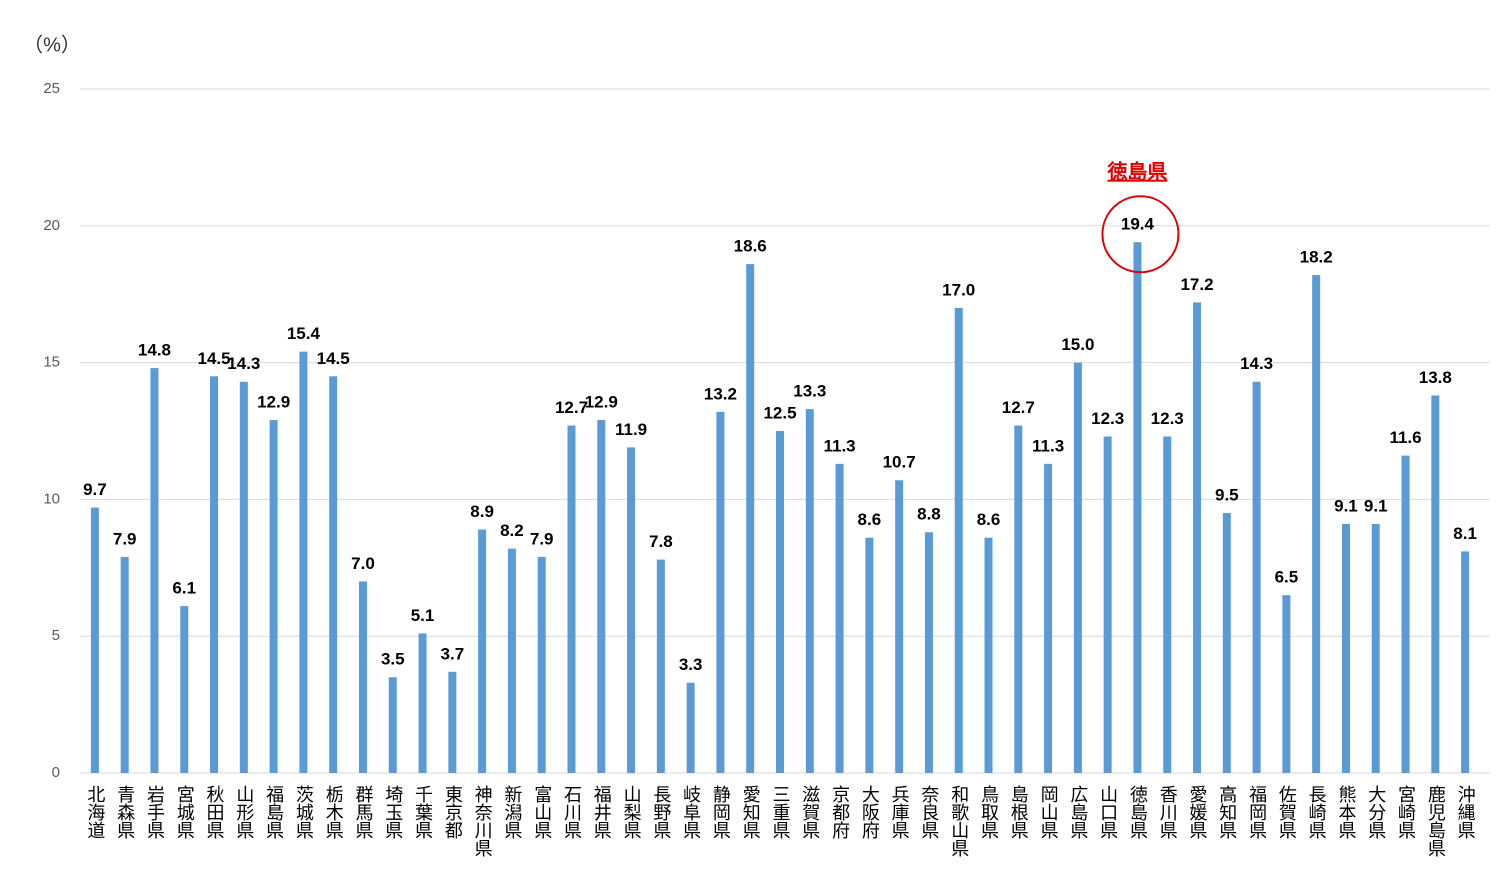 The height and width of the screenshot is (889, 1504). I want to click on x-tick-label: 静岡県, so click(720, 812).